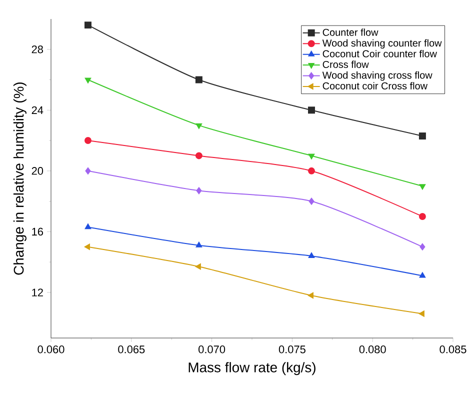  Describe the element at coordinates (379, 54) in the screenshot. I see `legend-label: Coconut Coir counter flow` at that location.